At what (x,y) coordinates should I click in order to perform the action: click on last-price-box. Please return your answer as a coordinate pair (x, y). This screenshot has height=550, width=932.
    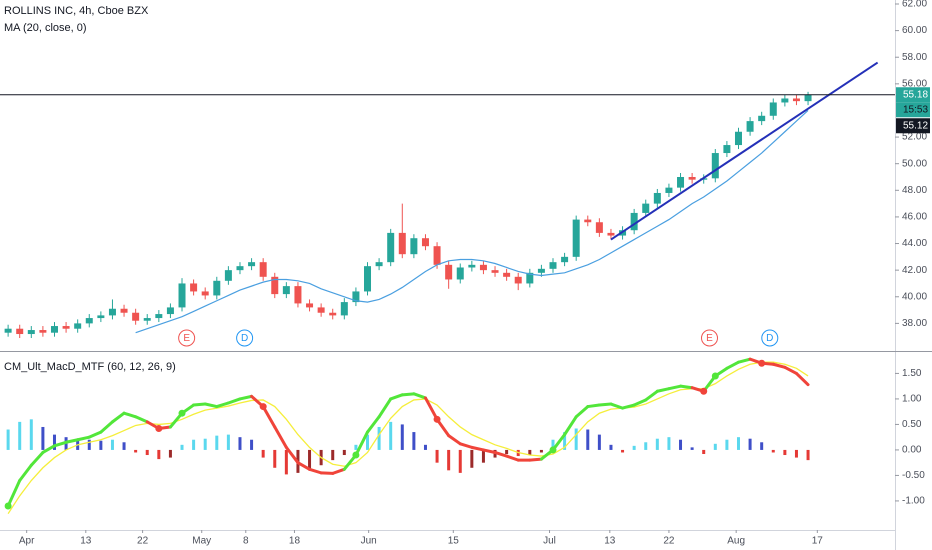
    Looking at the image, I should click on (913, 95).